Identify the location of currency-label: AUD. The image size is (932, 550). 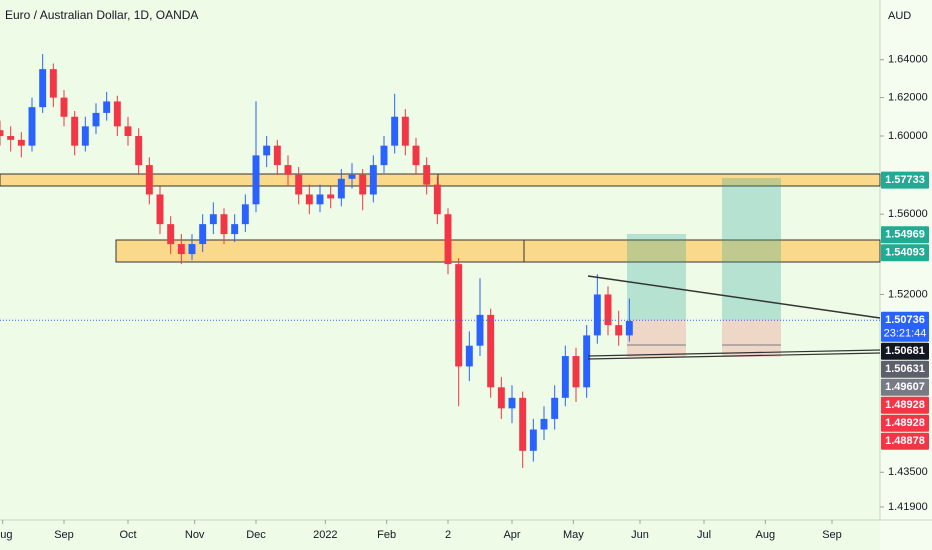
(899, 16).